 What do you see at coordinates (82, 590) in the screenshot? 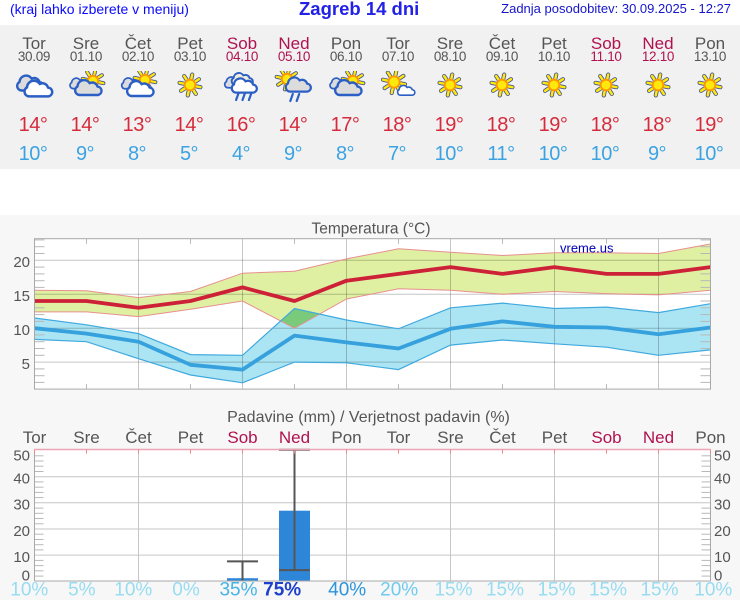
I see `svg-text: 5%` at bounding box center [82, 590].